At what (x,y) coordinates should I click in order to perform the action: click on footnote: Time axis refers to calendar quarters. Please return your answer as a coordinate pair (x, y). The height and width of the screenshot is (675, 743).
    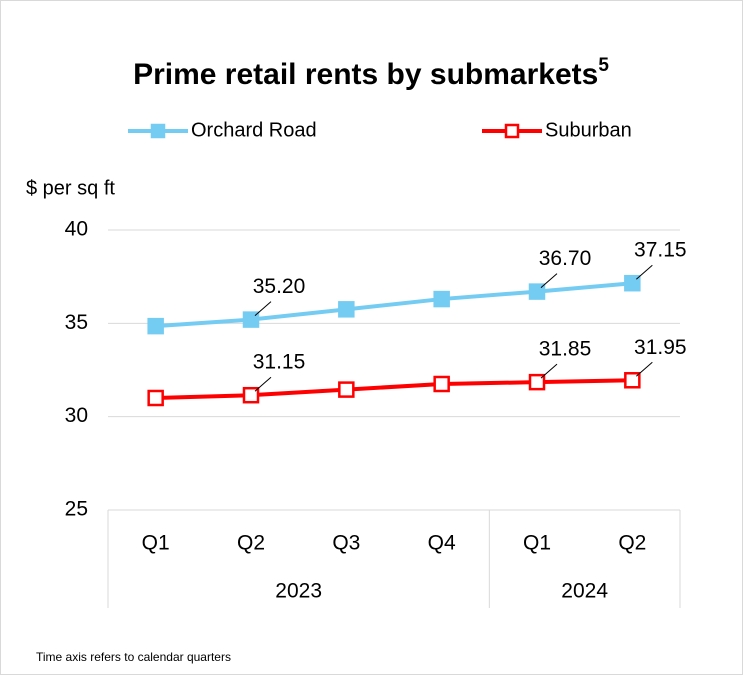
    Looking at the image, I should click on (133, 657).